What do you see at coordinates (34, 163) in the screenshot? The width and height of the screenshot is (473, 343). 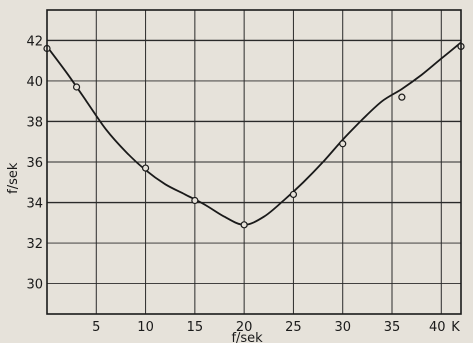 I see `y-tick-label: 36` at bounding box center [34, 163].